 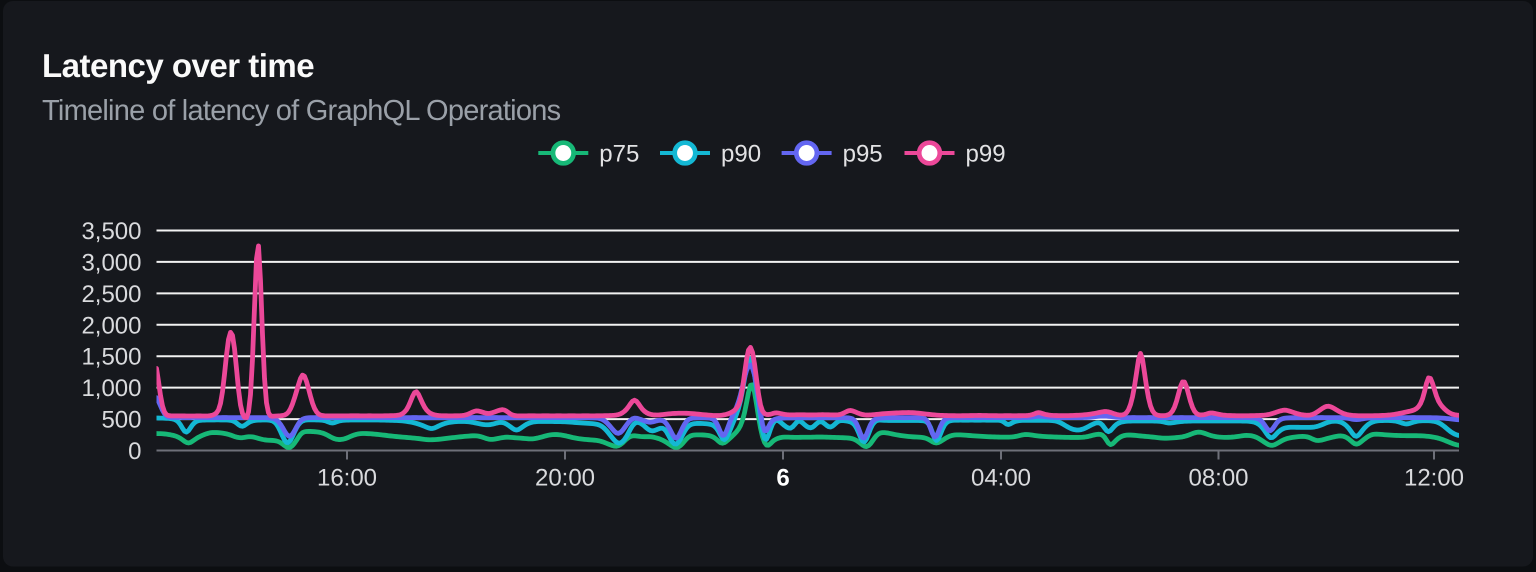 What do you see at coordinates (111, 231) in the screenshot?
I see `svg-text: 3,500` at bounding box center [111, 231].